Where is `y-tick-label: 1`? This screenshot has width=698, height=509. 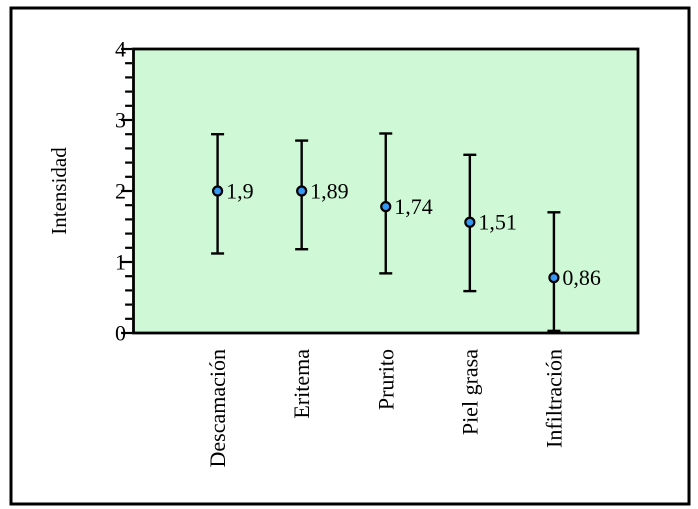
y-tick-label: 1 is located at coordinates (120, 262).